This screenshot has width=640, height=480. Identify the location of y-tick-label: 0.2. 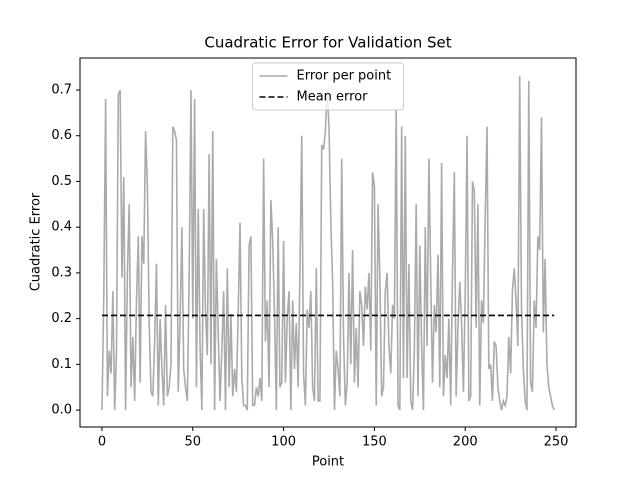
(61, 318).